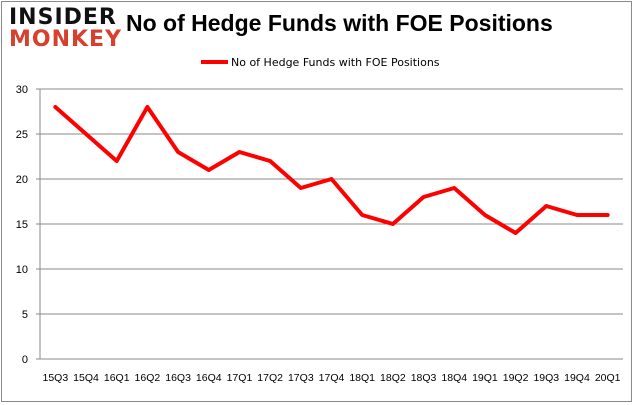  I want to click on x-tick-label: 16Q1, so click(117, 378).